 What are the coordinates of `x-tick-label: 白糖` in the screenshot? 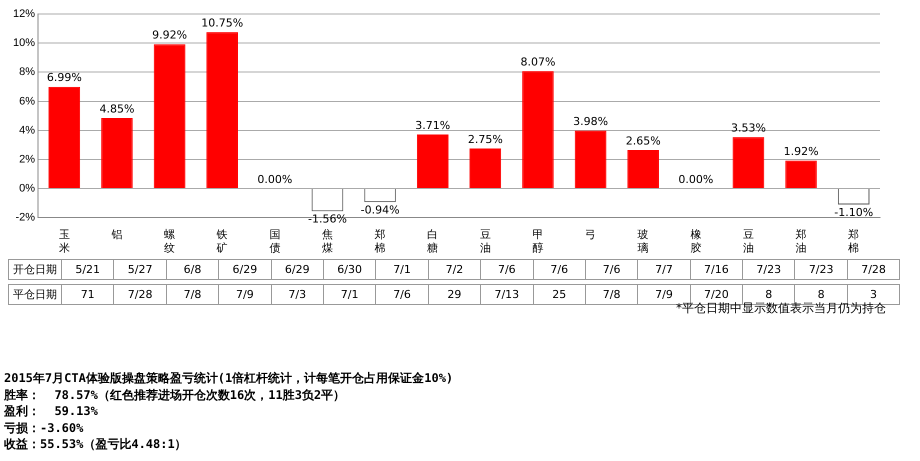 It's located at (432, 241).